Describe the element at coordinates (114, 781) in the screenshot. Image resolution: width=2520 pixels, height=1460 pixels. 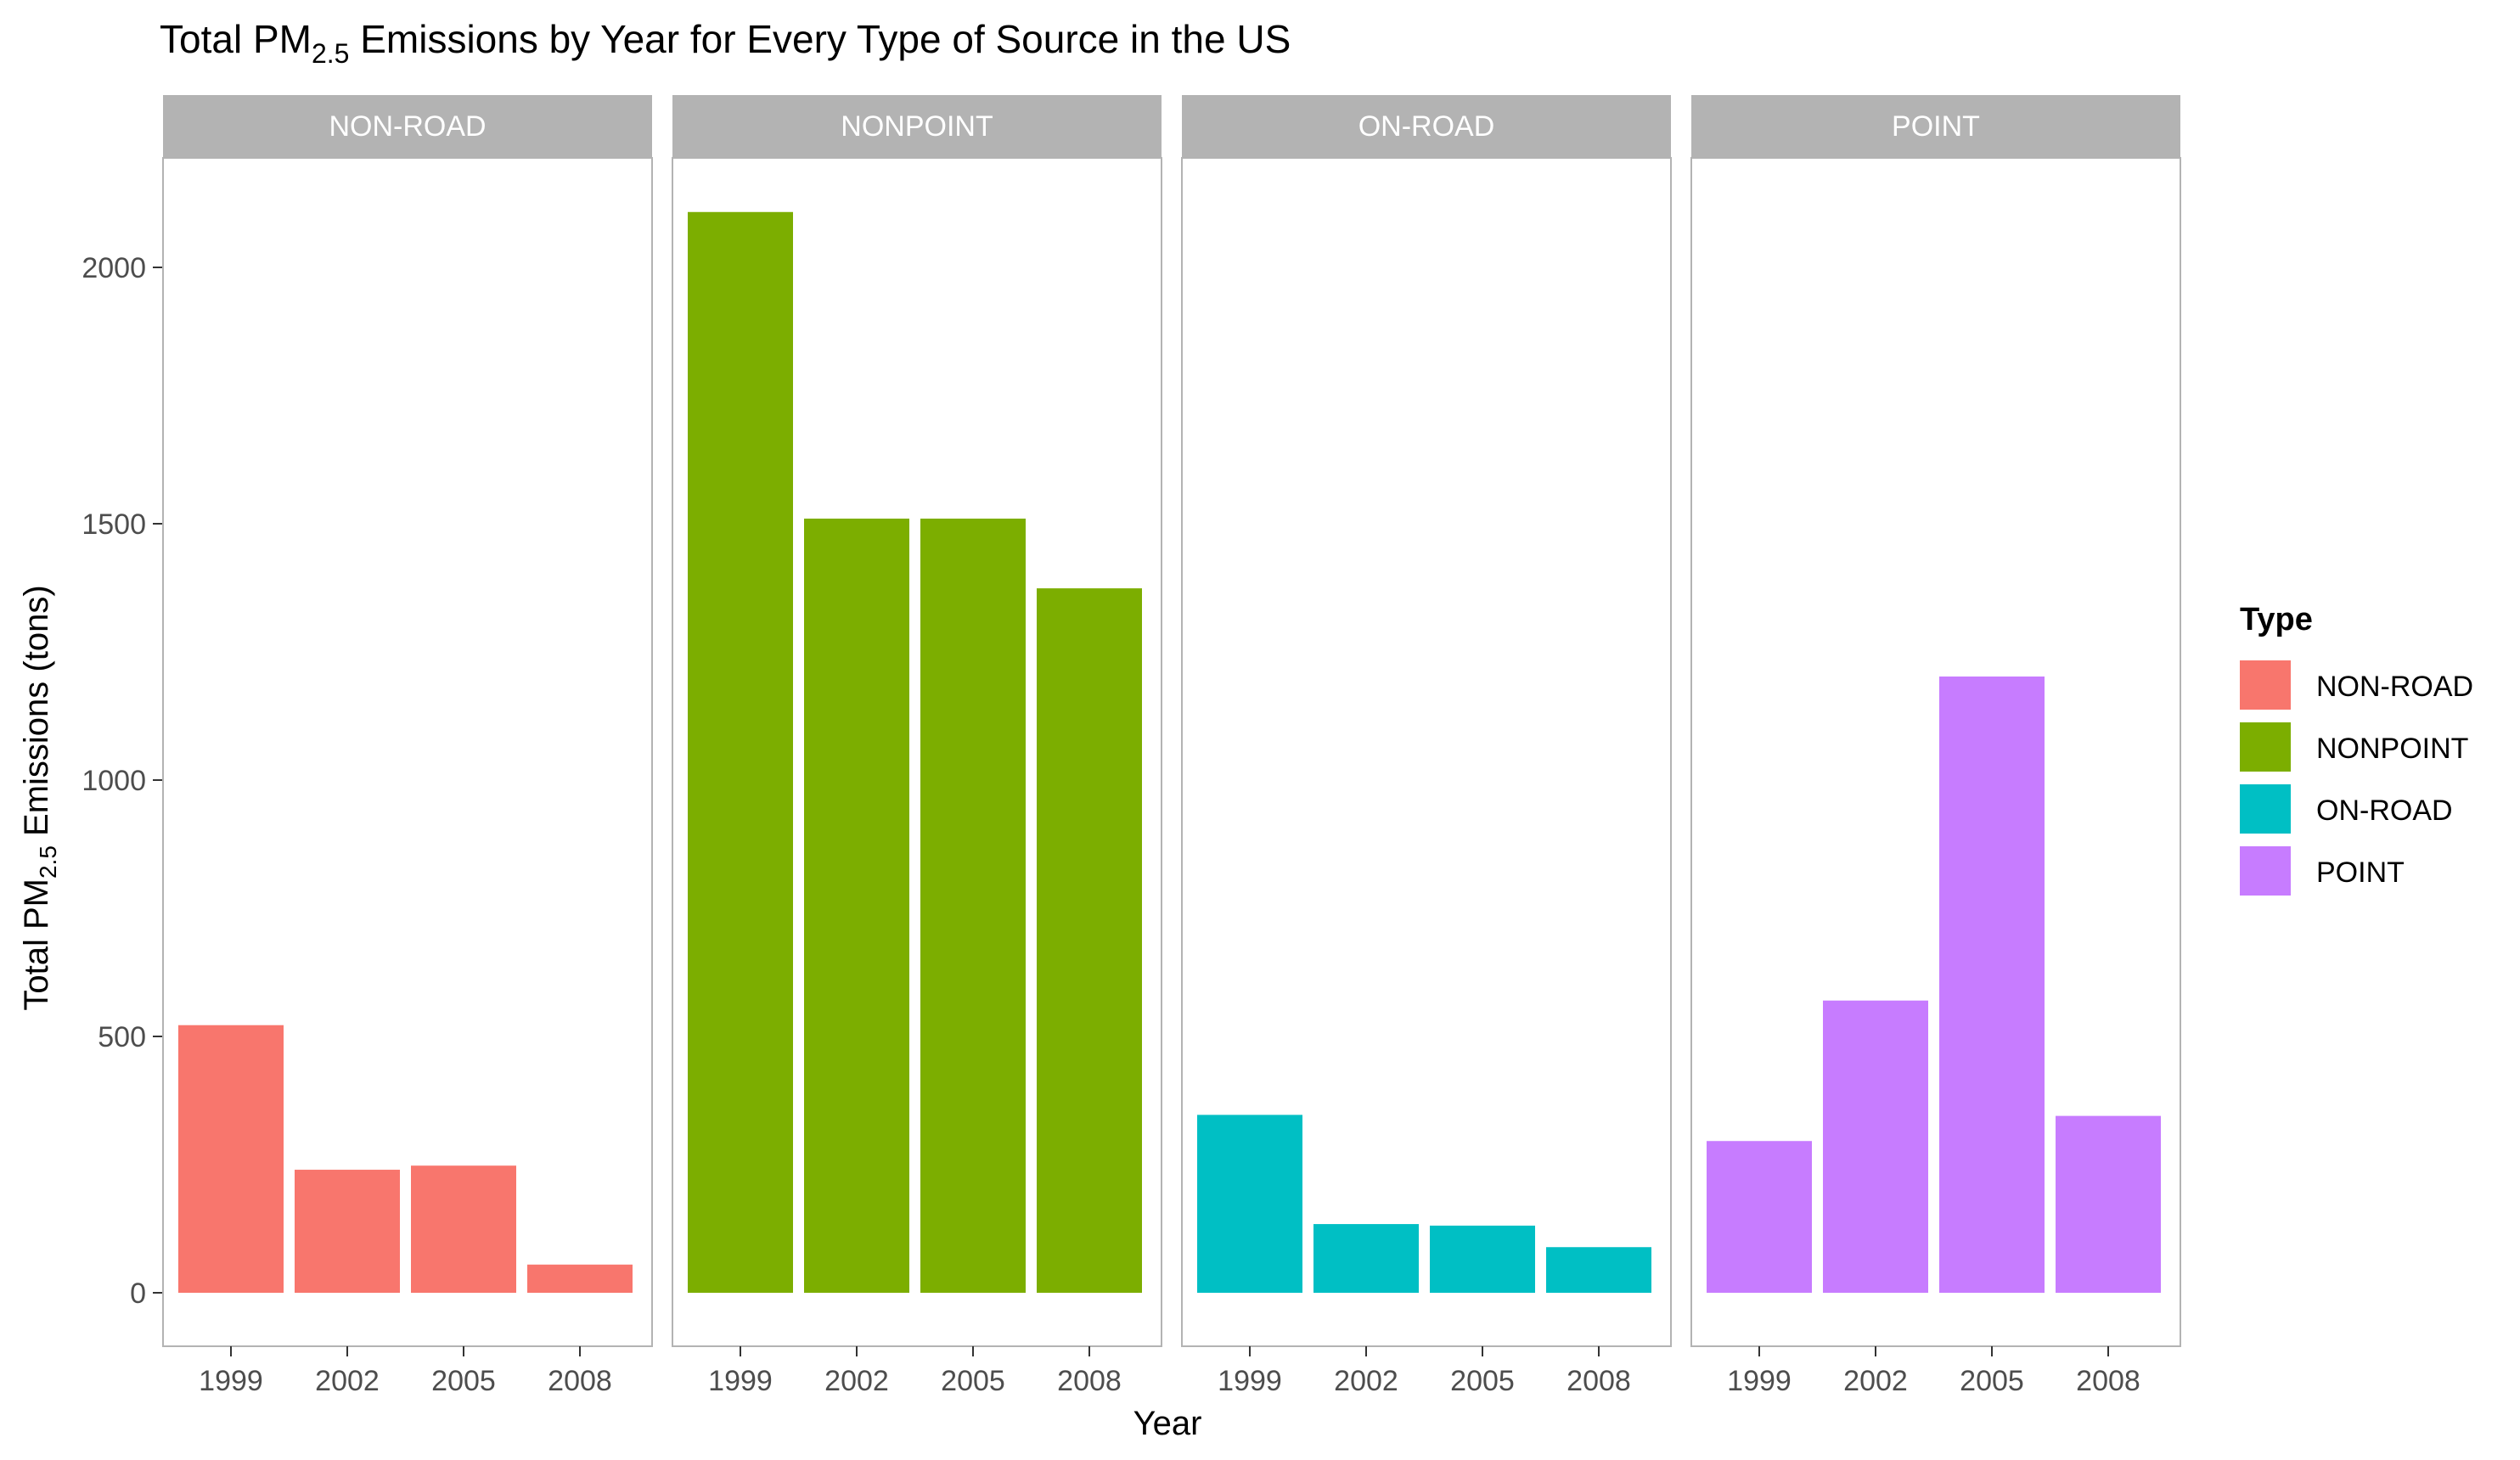
I see `y-tick-label: 1000` at that location.